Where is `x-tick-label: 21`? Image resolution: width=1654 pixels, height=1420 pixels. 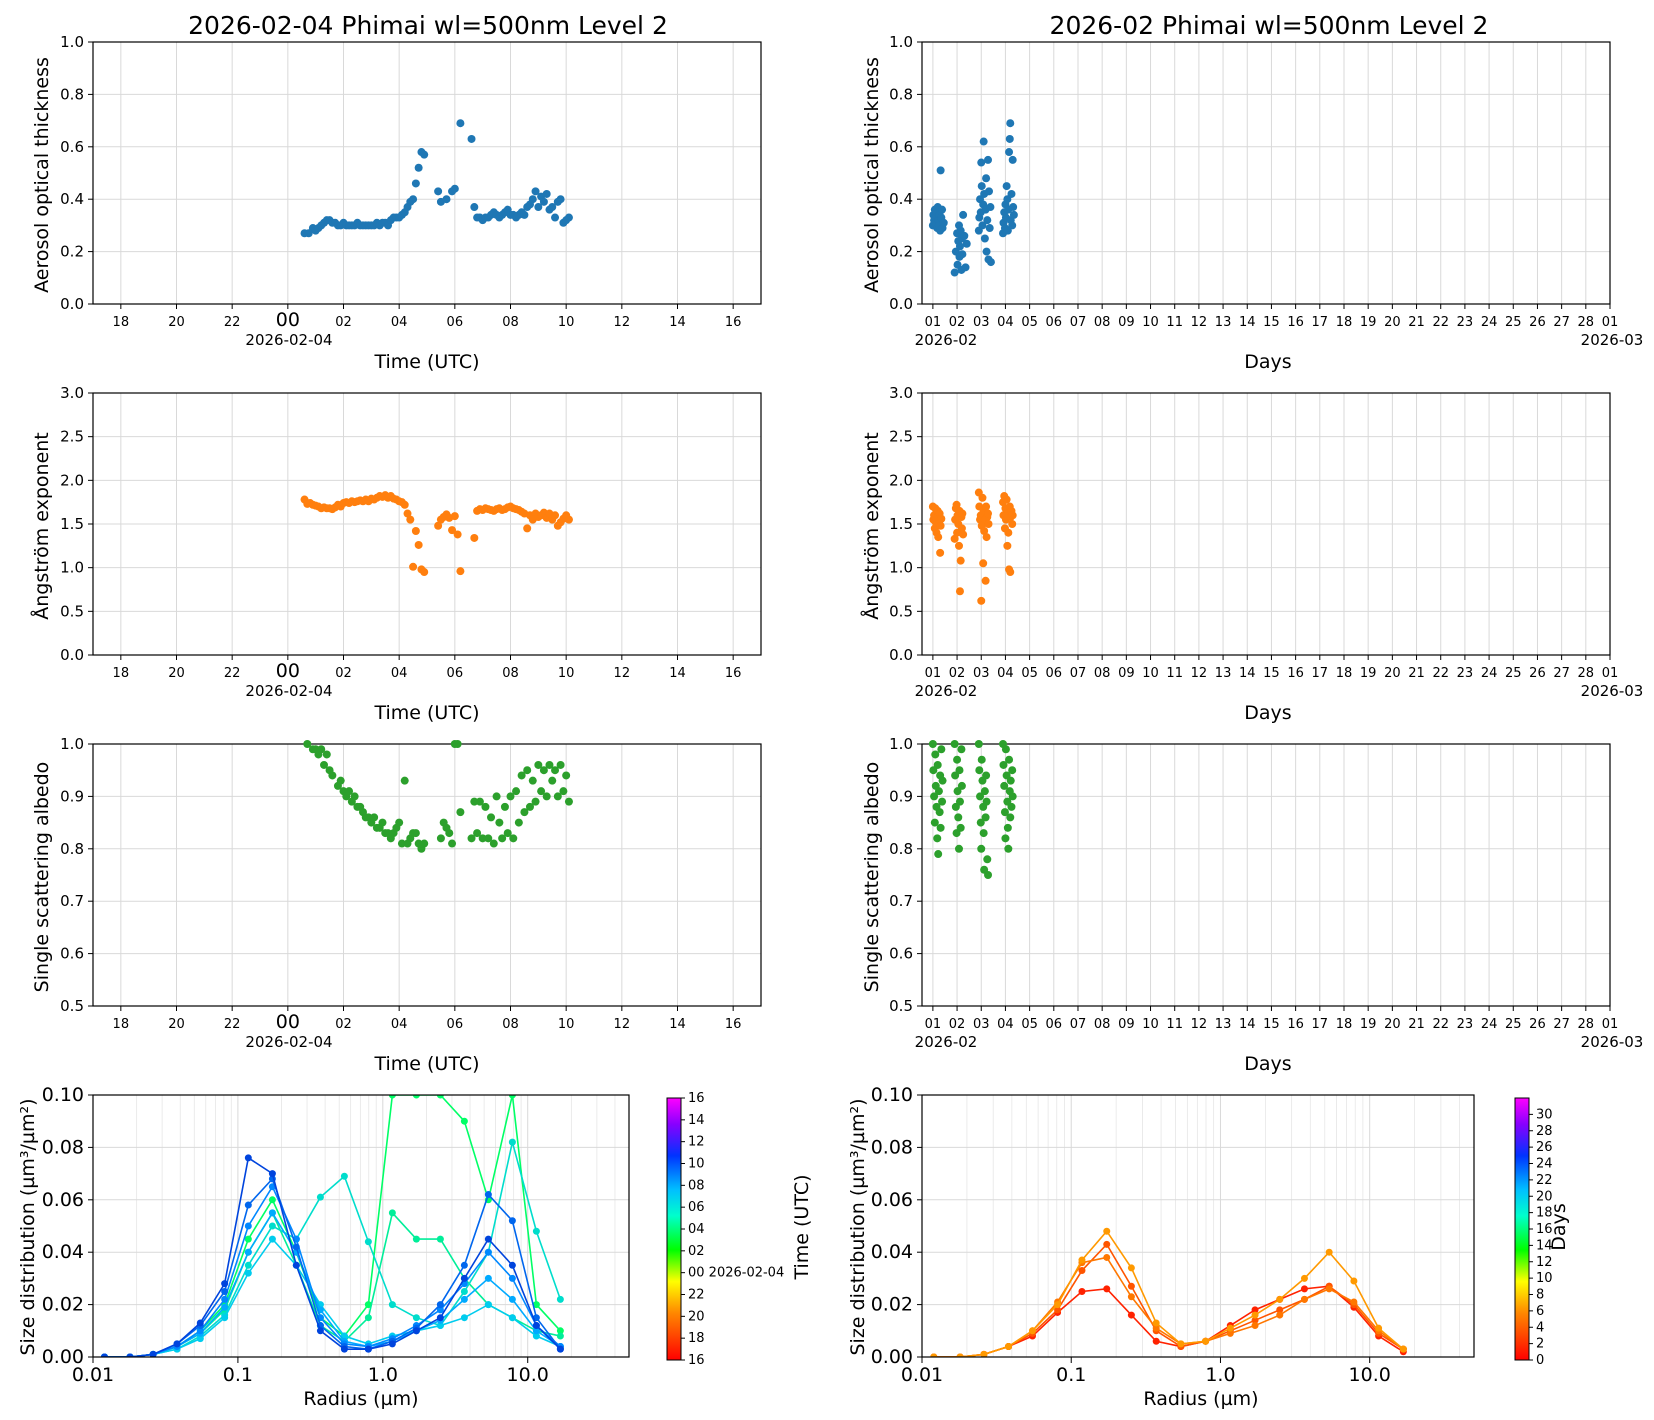 x-tick-label: 21 is located at coordinates (1416, 673).